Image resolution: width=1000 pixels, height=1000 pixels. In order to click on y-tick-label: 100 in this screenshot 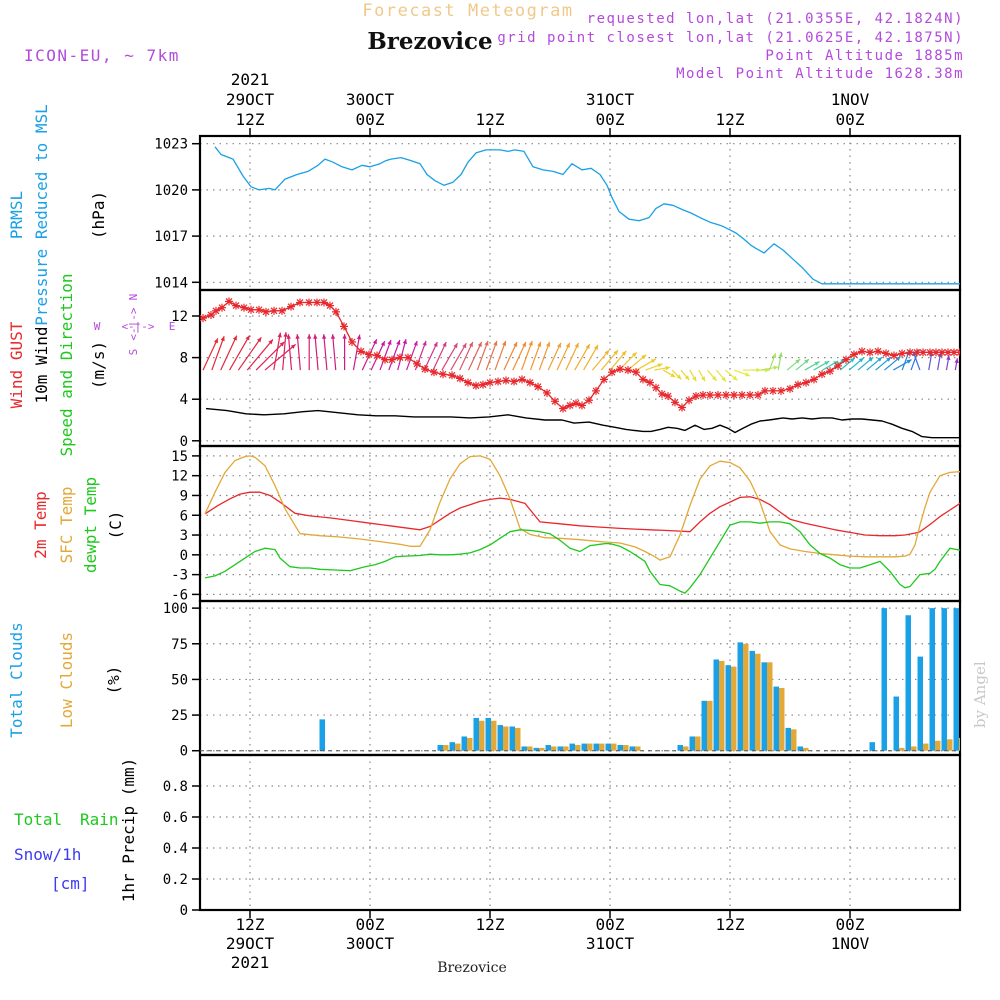, I will do `click(175, 609)`.